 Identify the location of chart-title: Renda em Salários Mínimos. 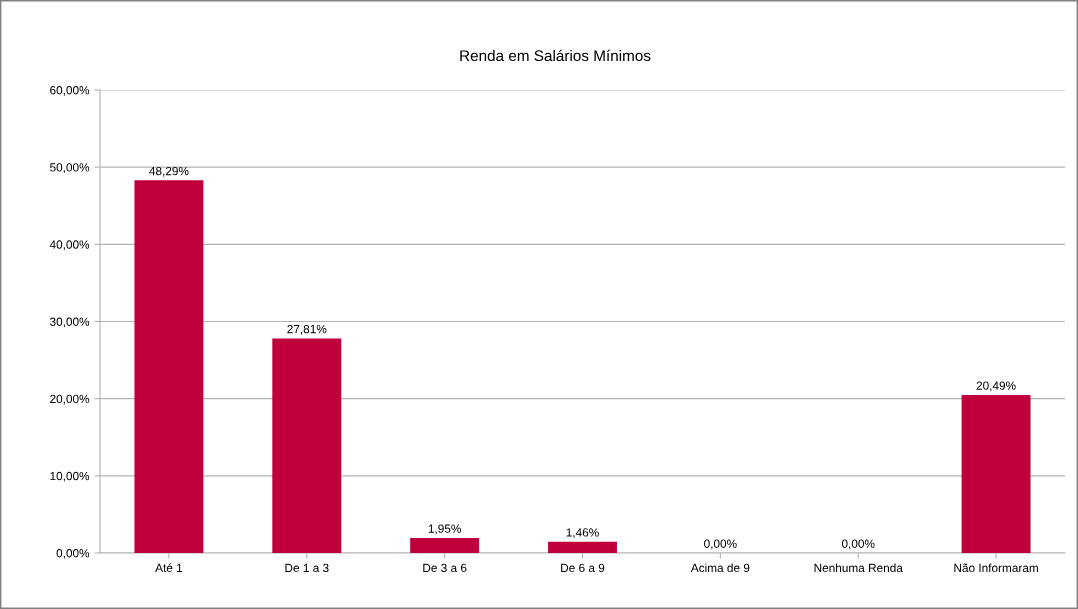
(555, 55).